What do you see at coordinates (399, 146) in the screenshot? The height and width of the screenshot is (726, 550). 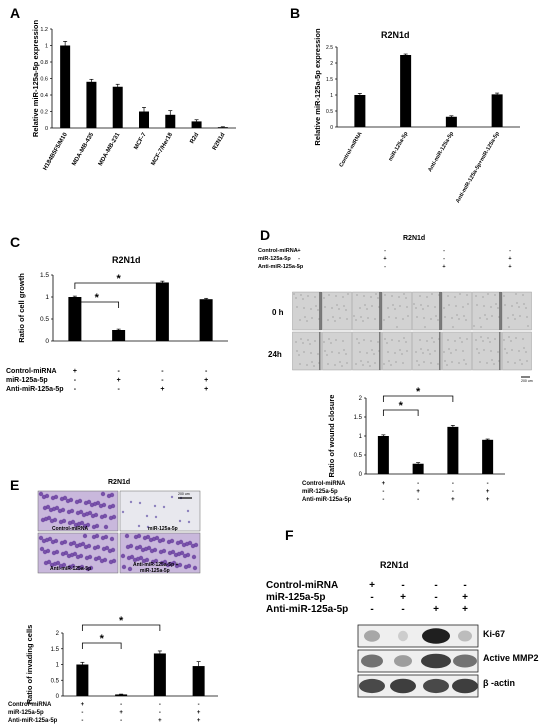 I see `category-label: miR-125a-5p` at bounding box center [399, 146].